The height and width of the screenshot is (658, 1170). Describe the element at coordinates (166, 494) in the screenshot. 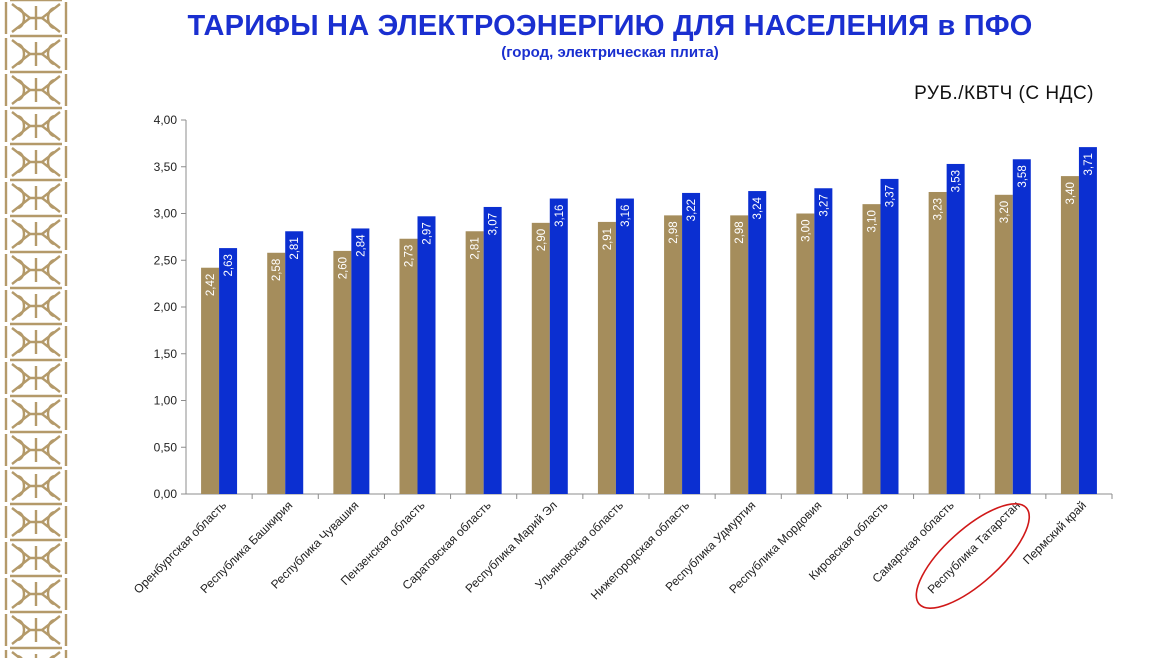

I see `y-tick-label: 0,00` at that location.